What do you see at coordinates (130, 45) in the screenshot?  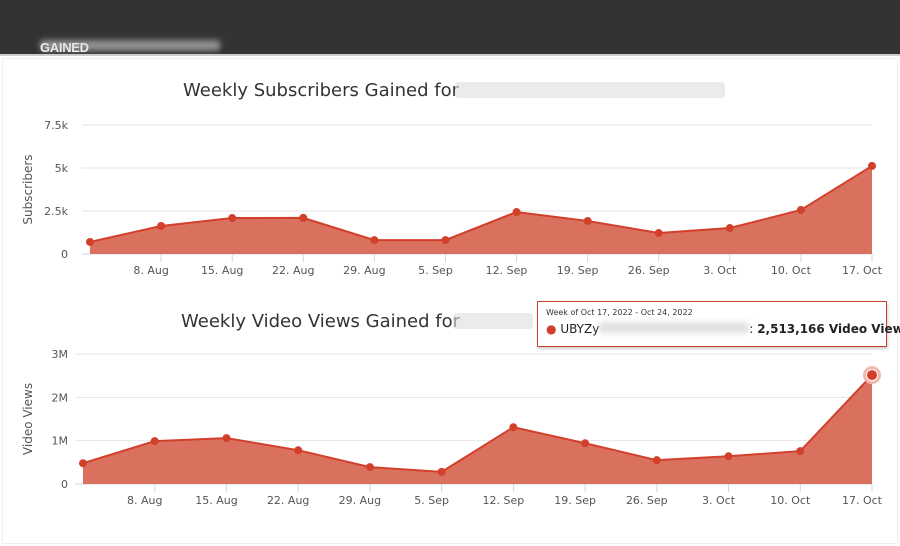 I see `redacted-channel-name` at bounding box center [130, 45].